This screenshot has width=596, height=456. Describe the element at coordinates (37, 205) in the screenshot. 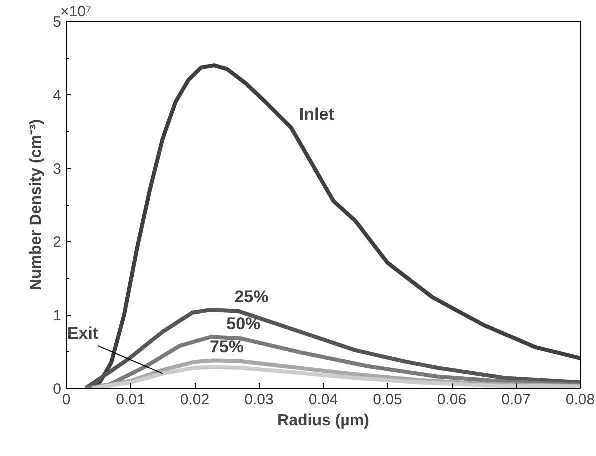

I see `y-axis-title: Number Density (cm⁻³)` at that location.